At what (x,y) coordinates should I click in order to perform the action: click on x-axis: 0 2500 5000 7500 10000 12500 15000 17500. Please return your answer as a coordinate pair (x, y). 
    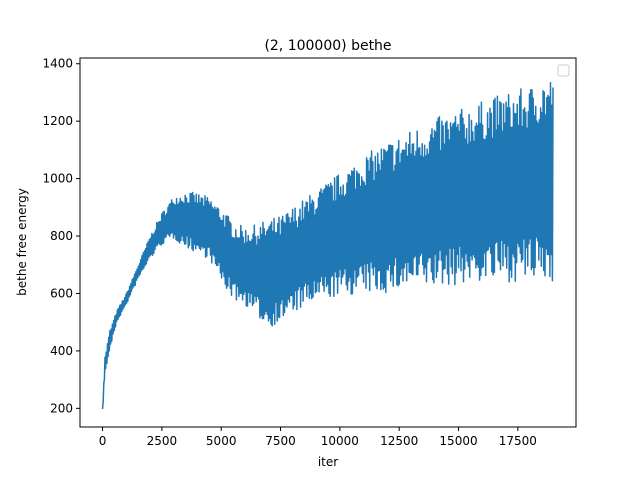
    Looking at the image, I should click on (318, 437).